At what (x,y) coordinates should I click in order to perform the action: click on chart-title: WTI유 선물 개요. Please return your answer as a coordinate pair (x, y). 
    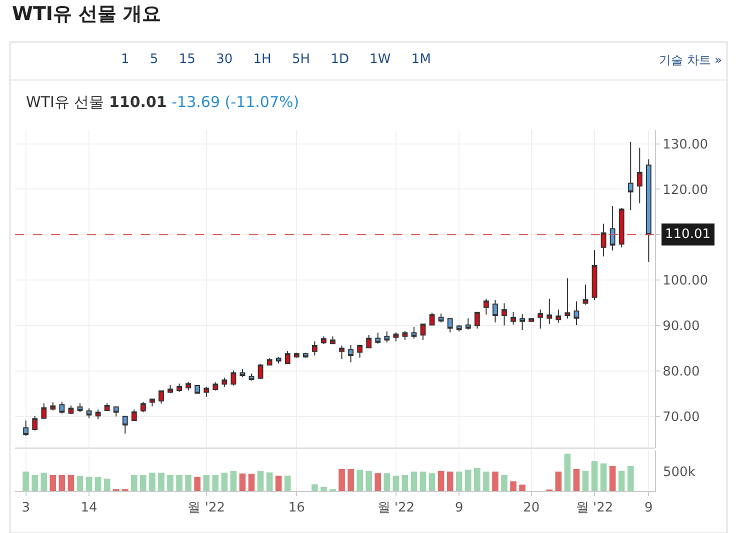
    Looking at the image, I should click on (87, 14).